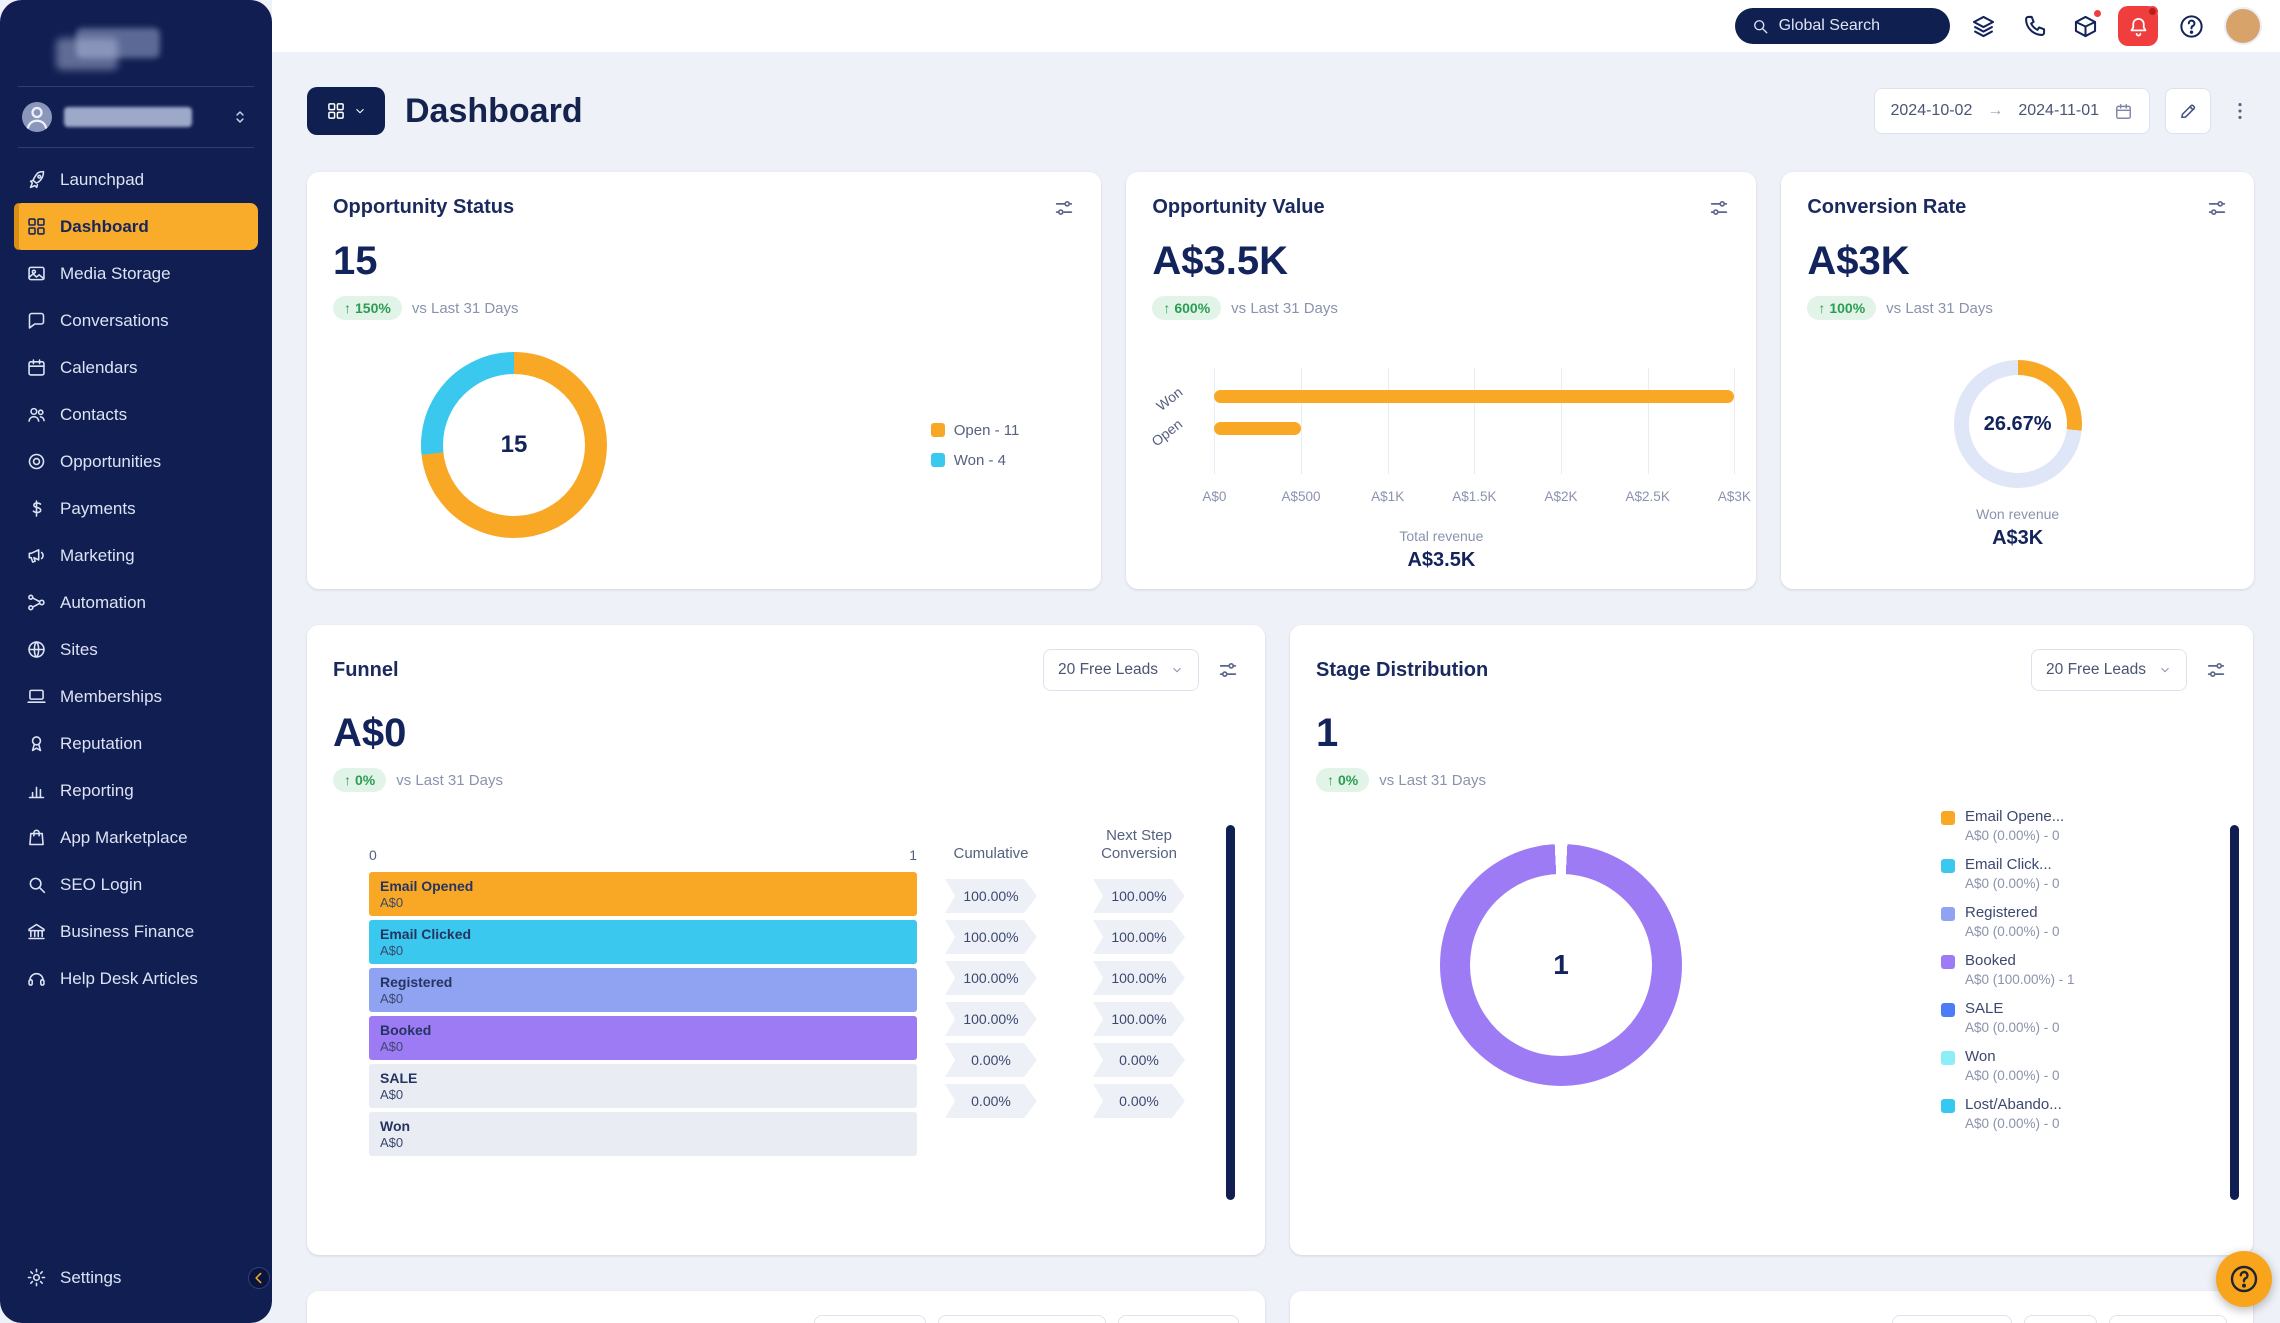 Image resolution: width=2280 pixels, height=1323 pixels. Describe the element at coordinates (1022, 1319) in the screenshot. I see `filter-select-due-date-asc: Due Date (ASC)` at that location.